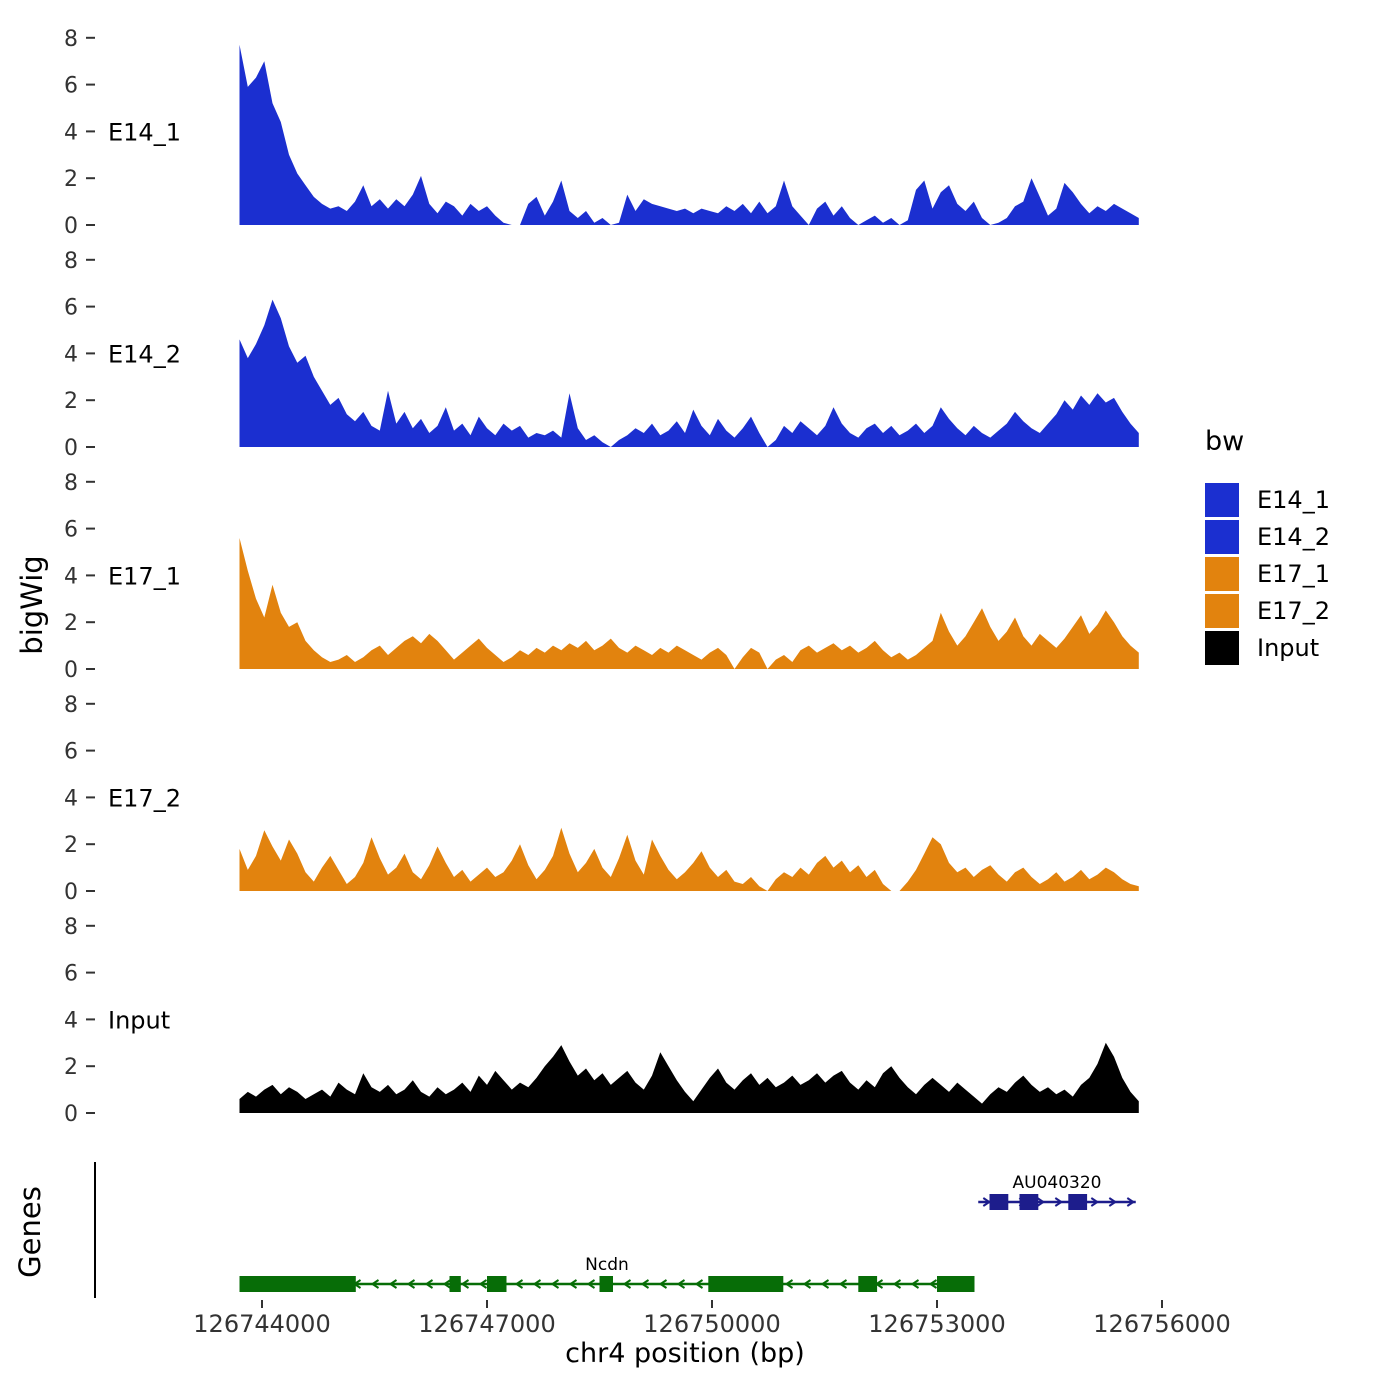 This screenshot has width=1400, height=1400. I want to click on legend-item-E17_1: E17_1, so click(1267, 574).